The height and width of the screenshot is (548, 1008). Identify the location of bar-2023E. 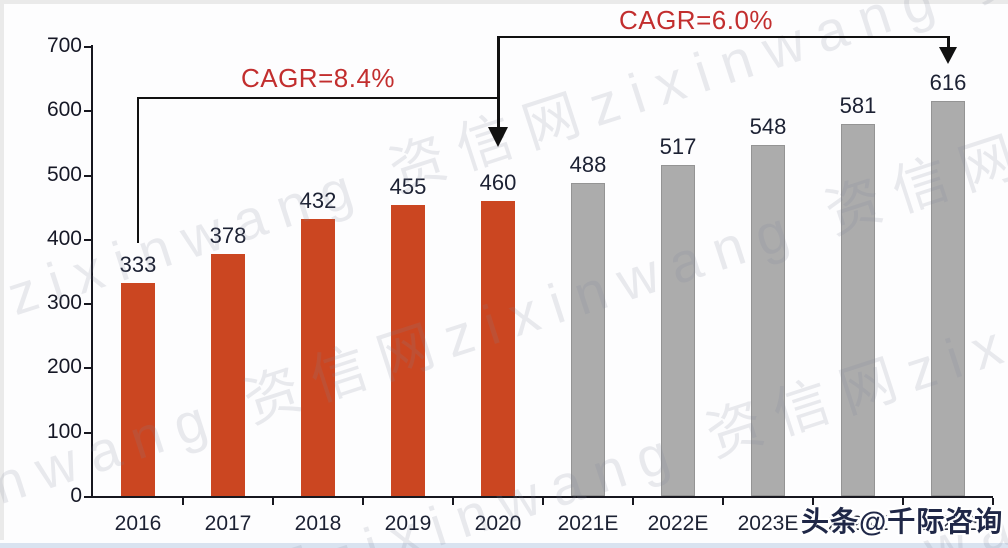
(768, 320).